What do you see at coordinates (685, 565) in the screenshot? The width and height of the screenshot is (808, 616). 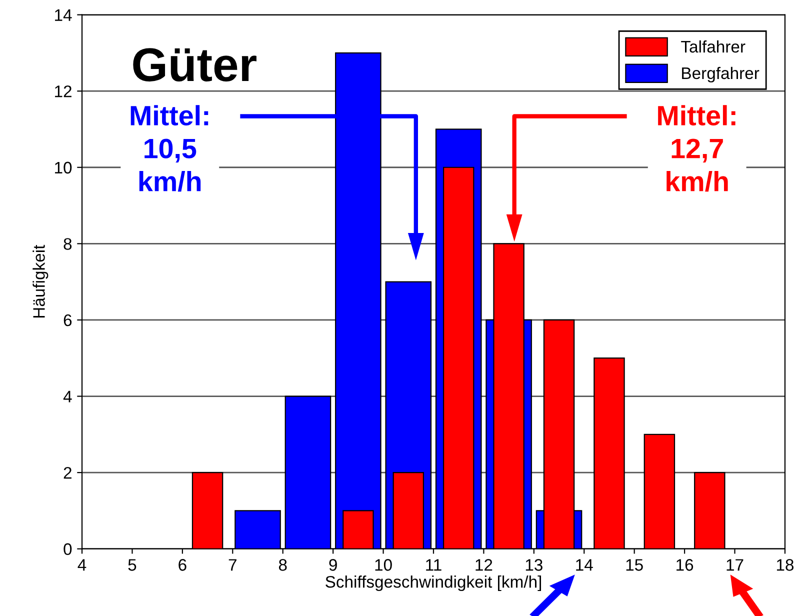 I see `x-tick-label: 16` at bounding box center [685, 565].